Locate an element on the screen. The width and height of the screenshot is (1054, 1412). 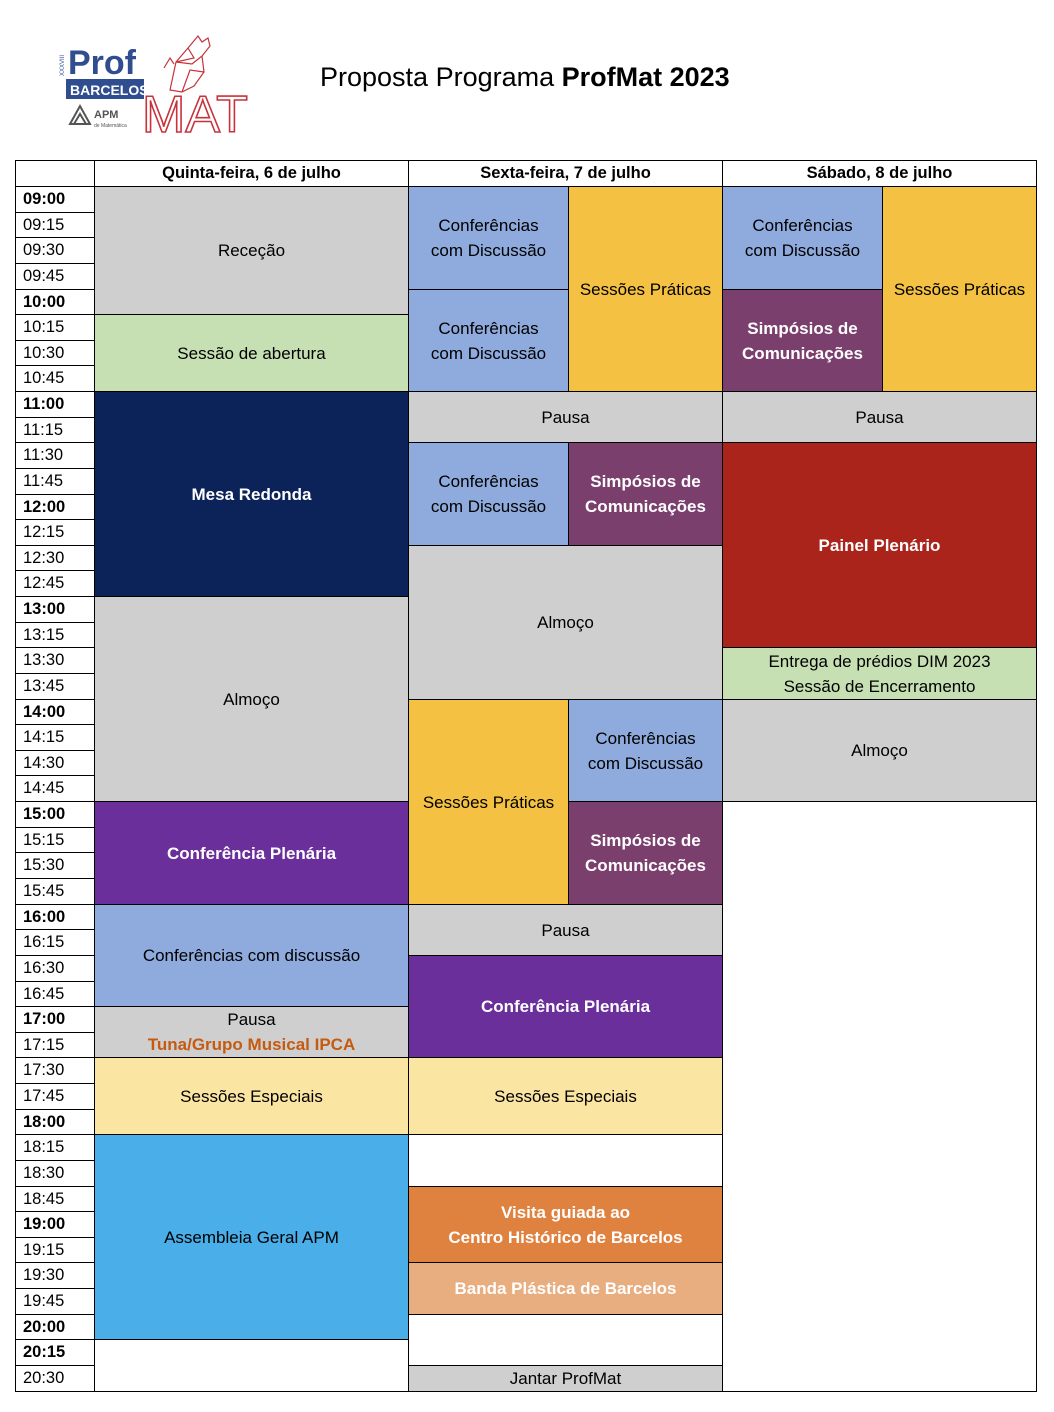
time-slot: 14:15 is located at coordinates (55, 737).